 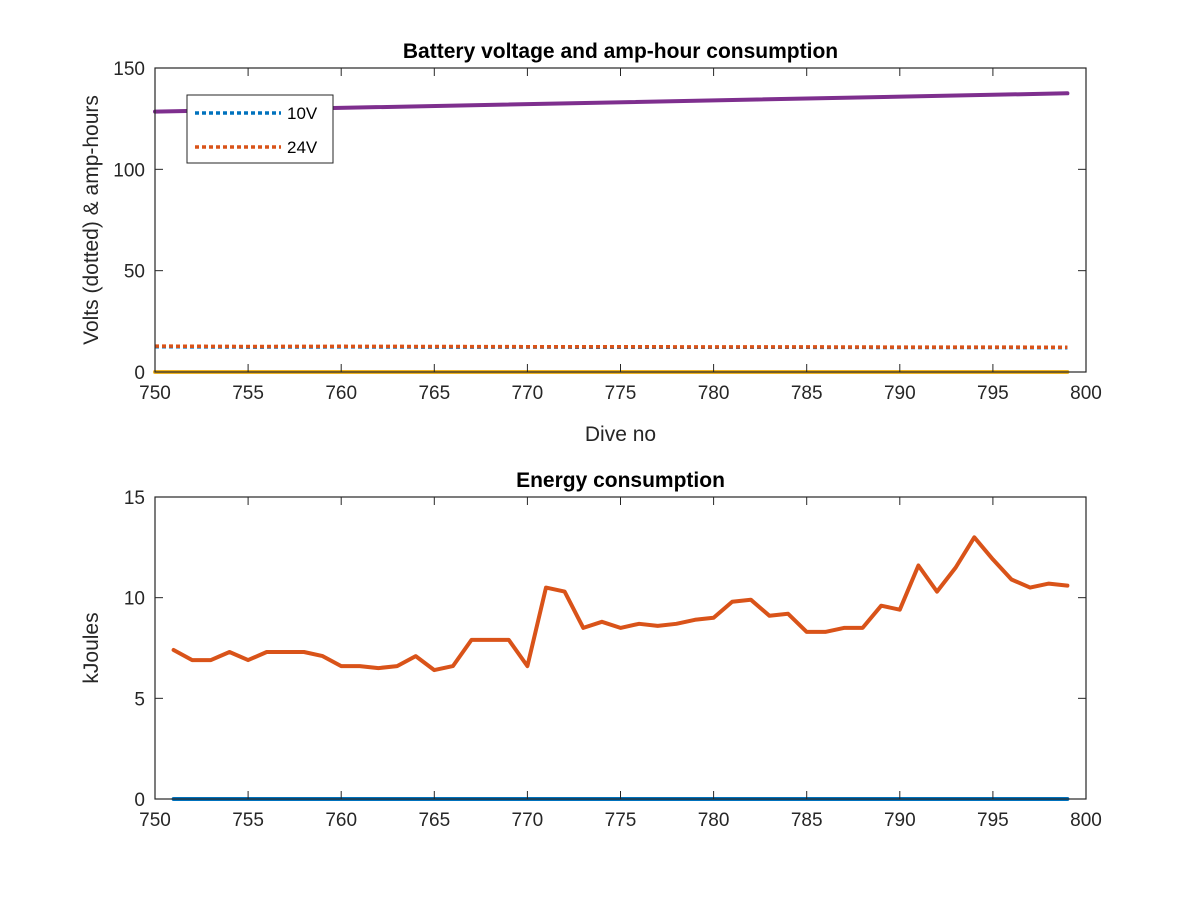 What do you see at coordinates (139, 373) in the screenshot?
I see `battery-y-tick-label: 0` at bounding box center [139, 373].